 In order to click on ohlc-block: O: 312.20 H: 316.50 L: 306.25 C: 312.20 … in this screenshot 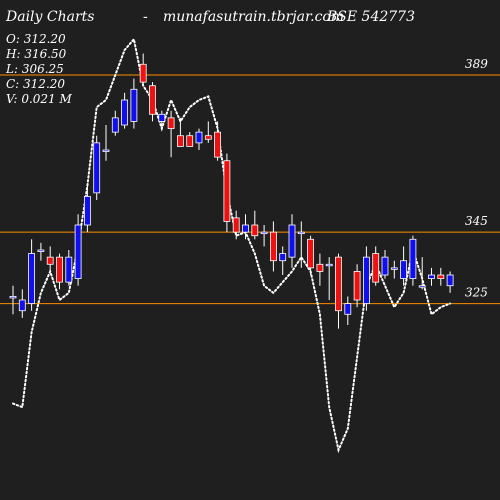, I will do `click(38, 69)`.